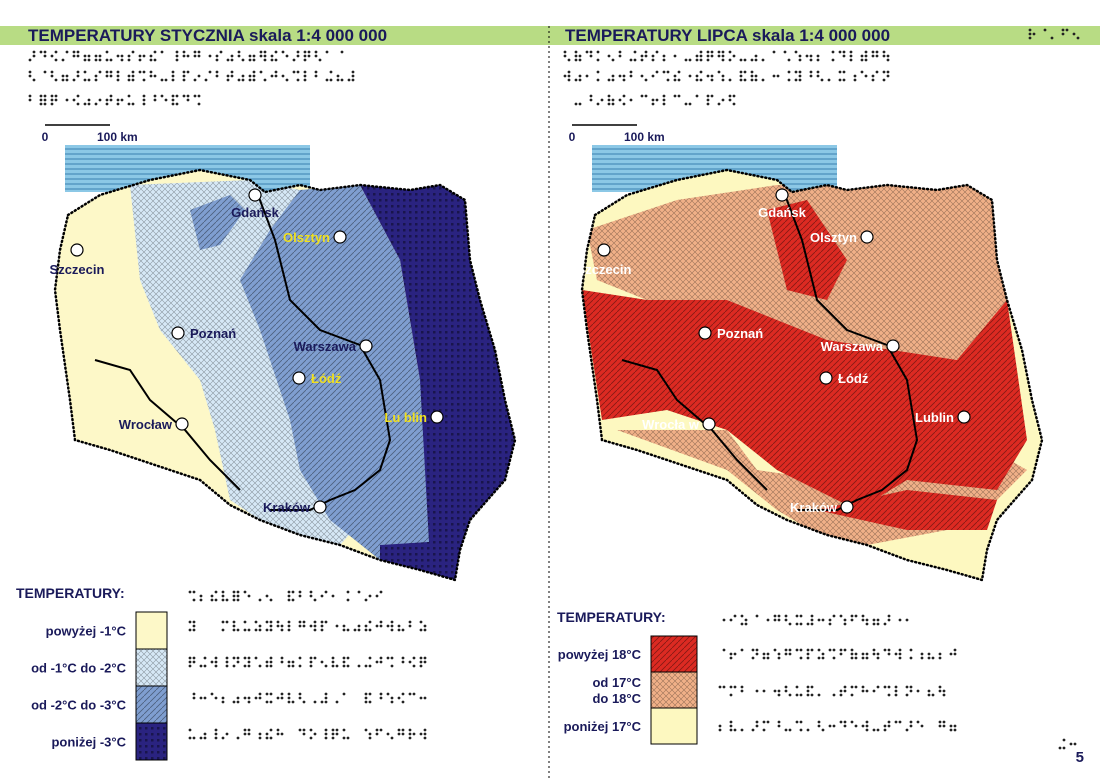  I want to click on city-label: Łódź, so click(853, 378).